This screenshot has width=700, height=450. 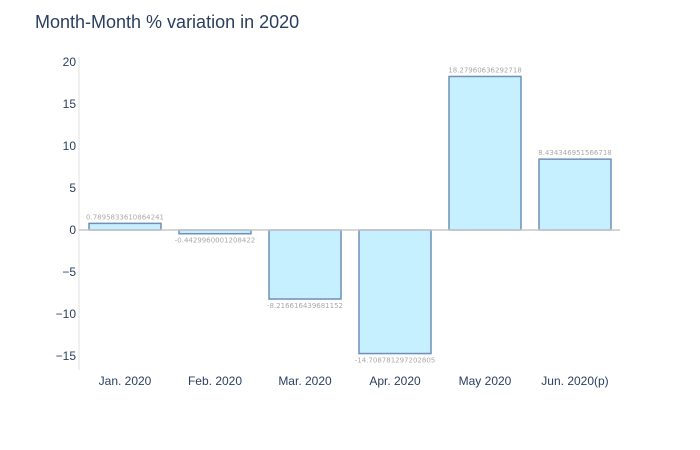 What do you see at coordinates (66, 356) in the screenshot?
I see `y-tick-label: −15` at bounding box center [66, 356].